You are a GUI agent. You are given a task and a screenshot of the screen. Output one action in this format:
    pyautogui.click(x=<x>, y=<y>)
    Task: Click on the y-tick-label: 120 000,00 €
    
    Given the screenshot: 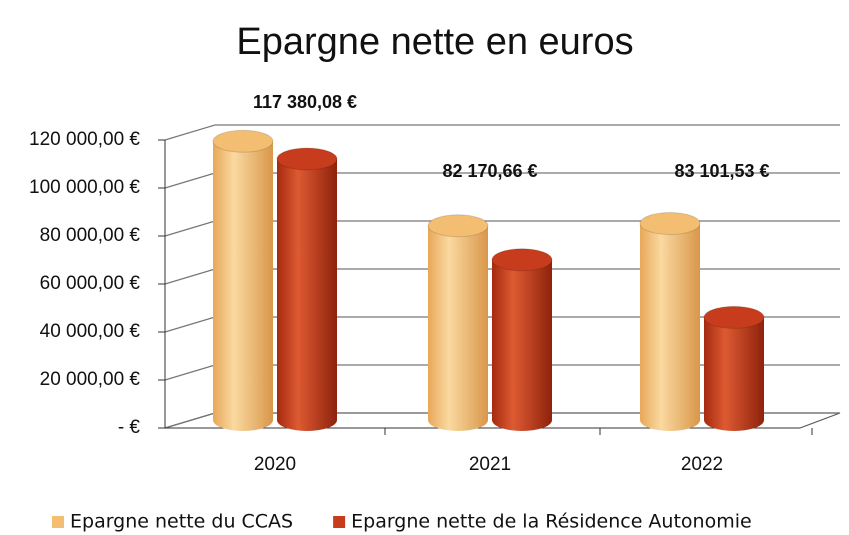 What is the action you would take?
    pyautogui.click(x=84, y=139)
    